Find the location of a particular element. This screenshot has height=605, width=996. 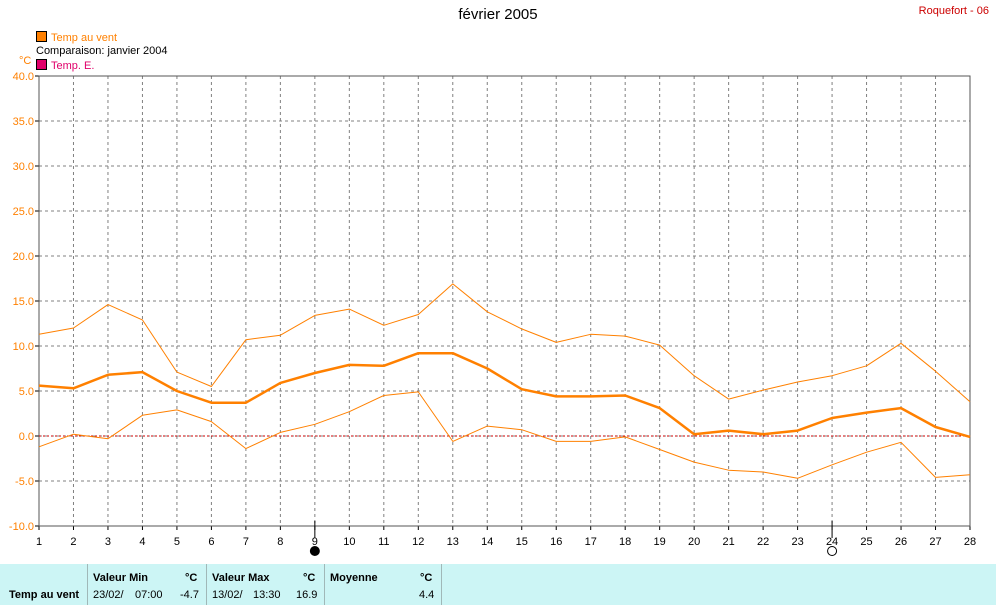

y-tick-label: -10.0 is located at coordinates (21, 527).